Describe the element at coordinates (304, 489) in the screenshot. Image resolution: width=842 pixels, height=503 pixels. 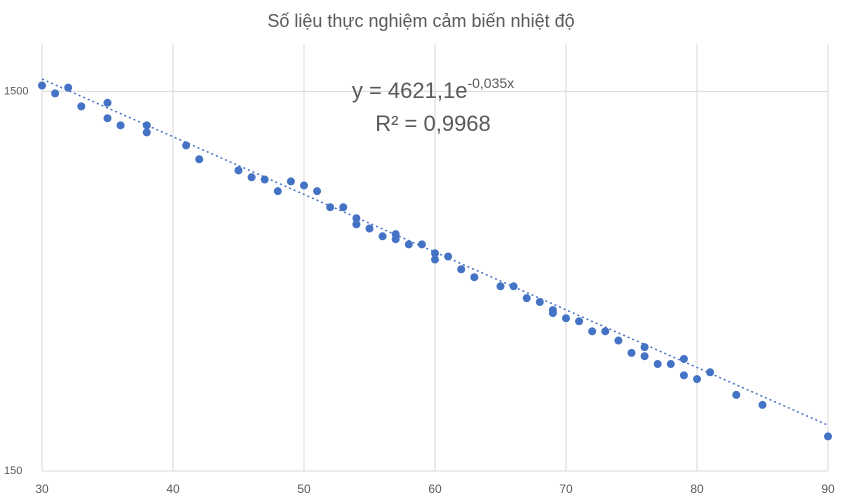
I see `x-tick-label: 50` at that location.